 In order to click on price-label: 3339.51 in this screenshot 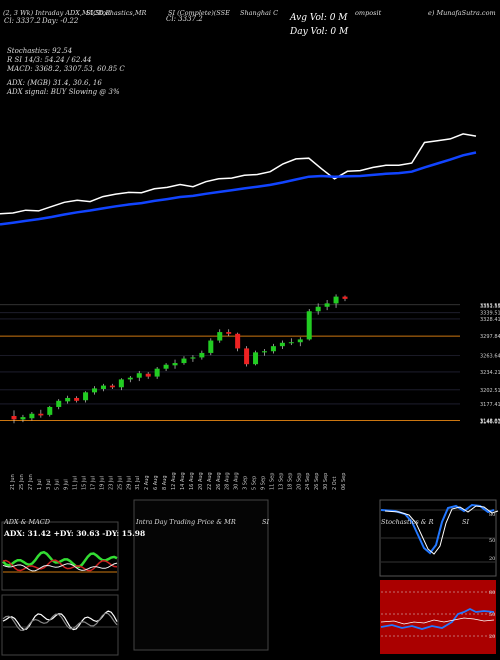, I will do `click(490, 314)`.